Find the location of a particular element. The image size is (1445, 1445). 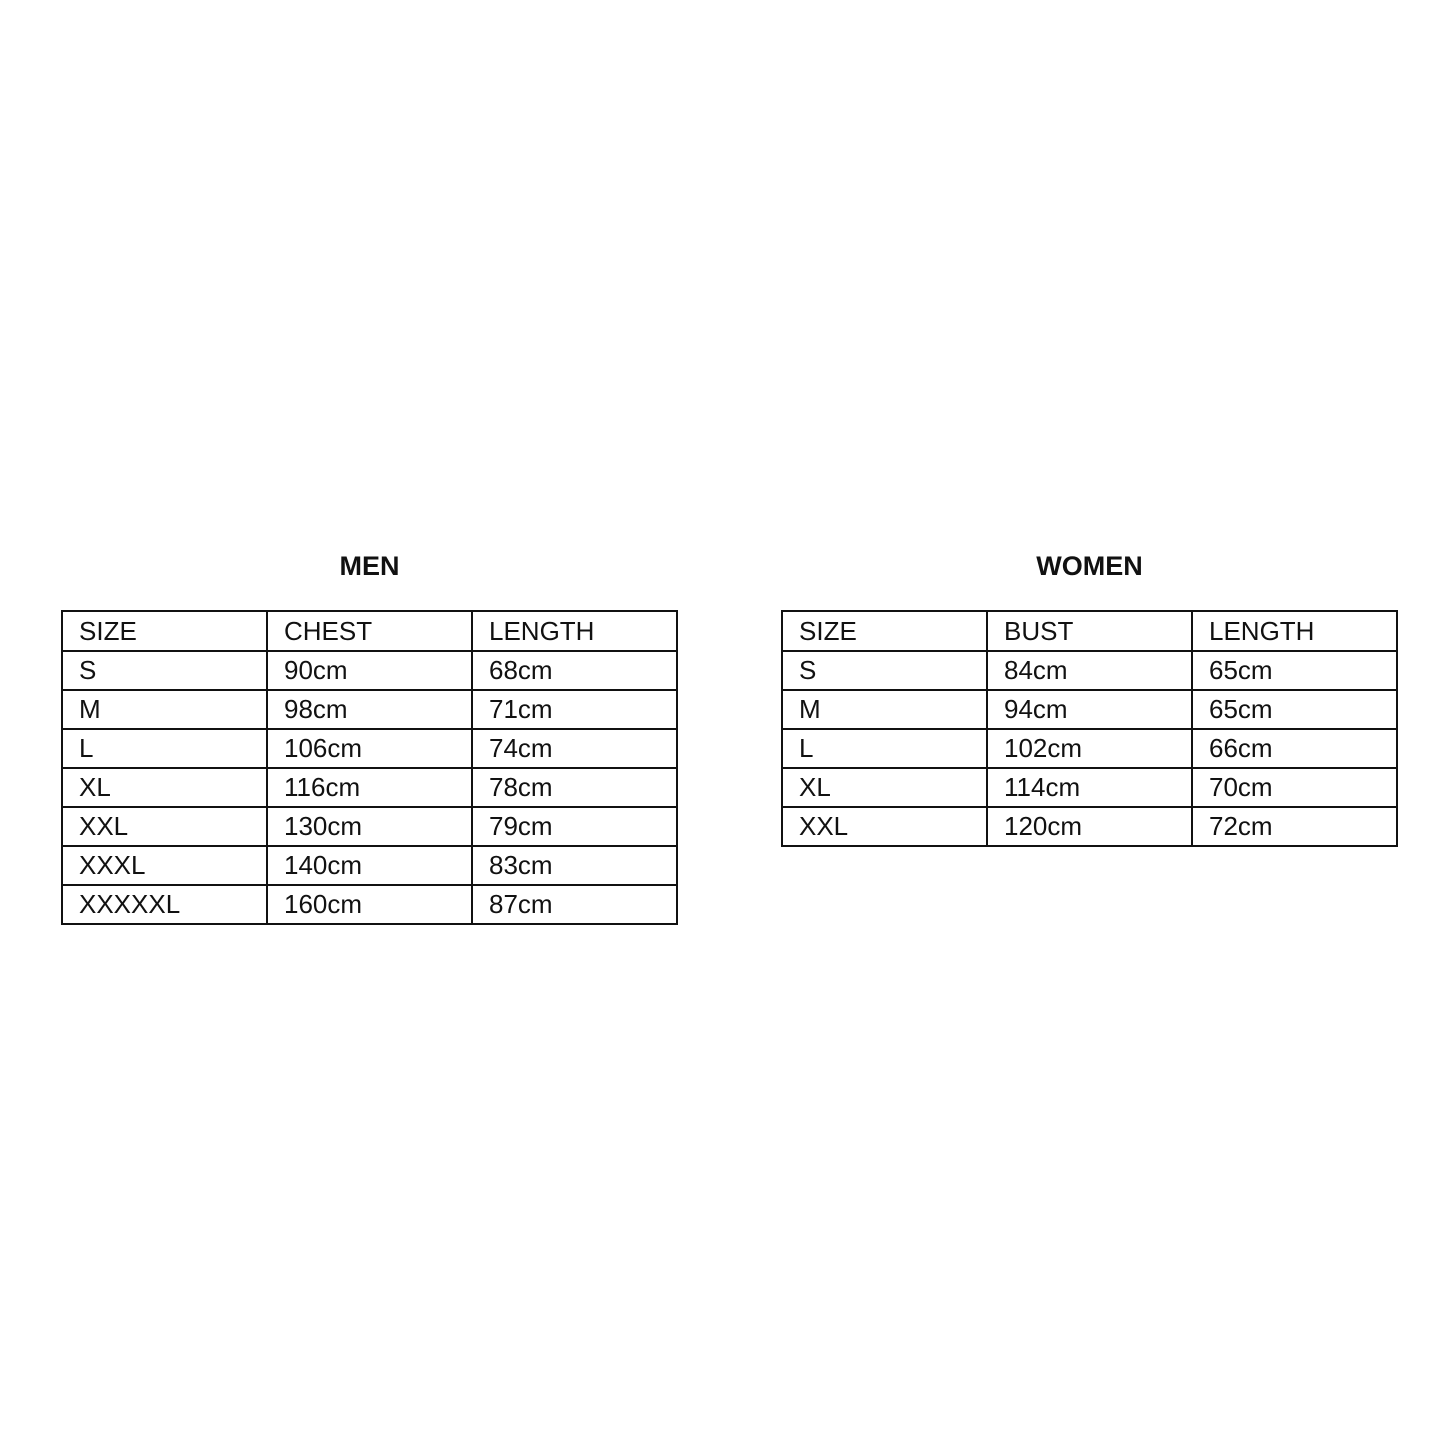

table-cell: 116cm is located at coordinates (369, 787).